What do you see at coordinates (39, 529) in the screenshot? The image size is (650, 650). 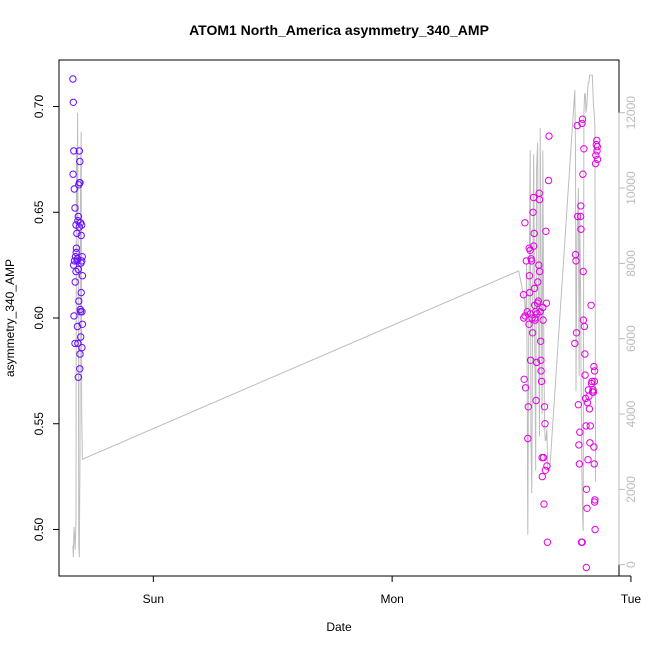 I see `y-tick-label: 0.50` at bounding box center [39, 529].